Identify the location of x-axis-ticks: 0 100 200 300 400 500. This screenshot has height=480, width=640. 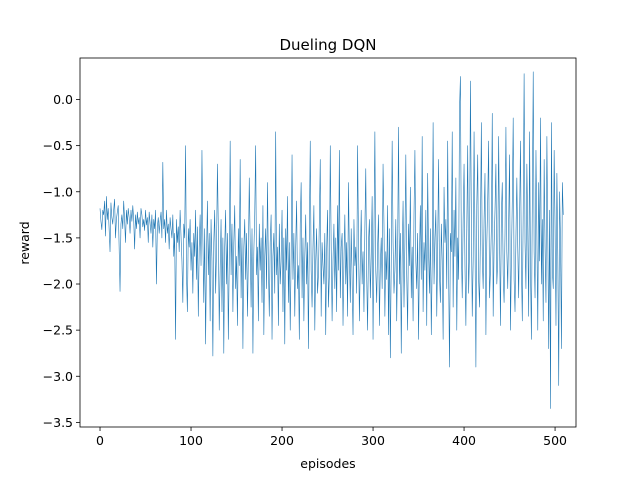
(331, 437).